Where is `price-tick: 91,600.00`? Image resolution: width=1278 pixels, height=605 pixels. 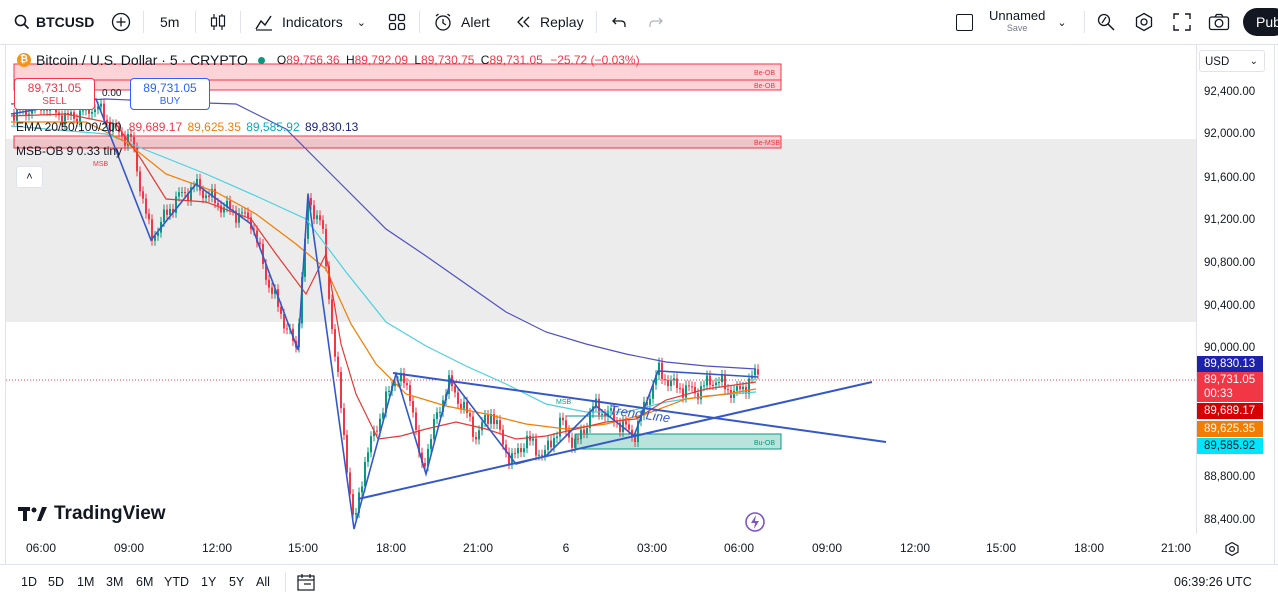 price-tick: 91,600.00 is located at coordinates (1230, 178).